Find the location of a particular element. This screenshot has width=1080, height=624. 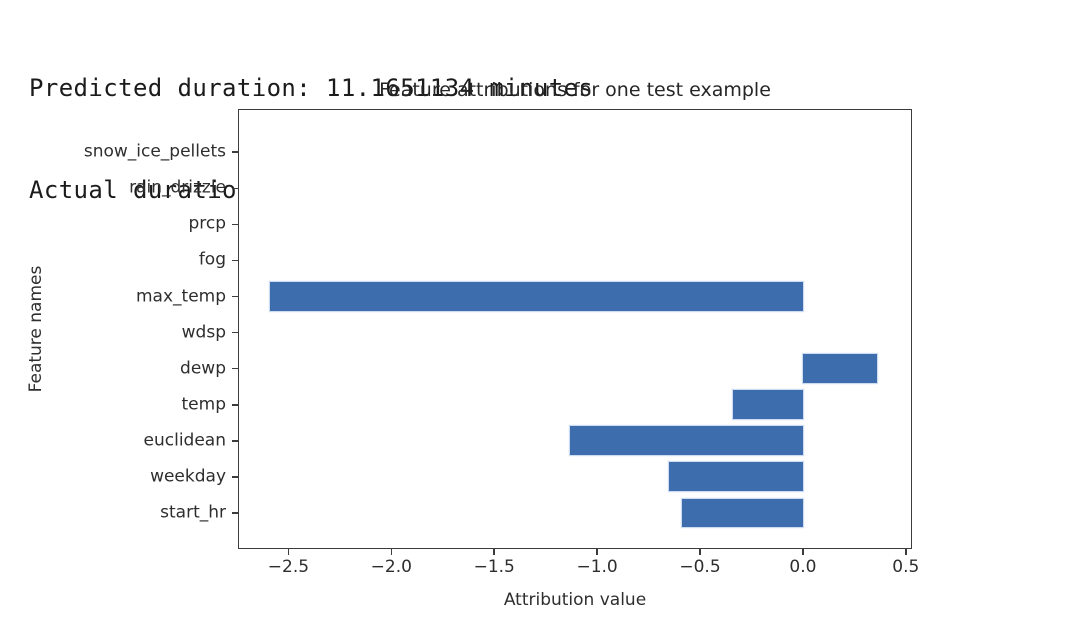

ytick-label-start_hr: start_hr is located at coordinates (193, 512).